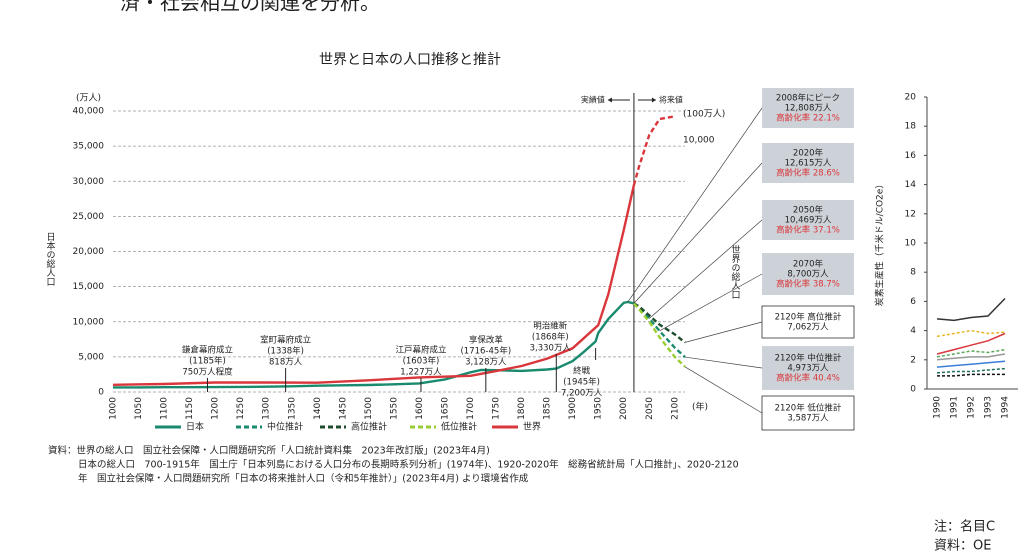  I want to click on x-tick-label: 1400, so click(318, 408).